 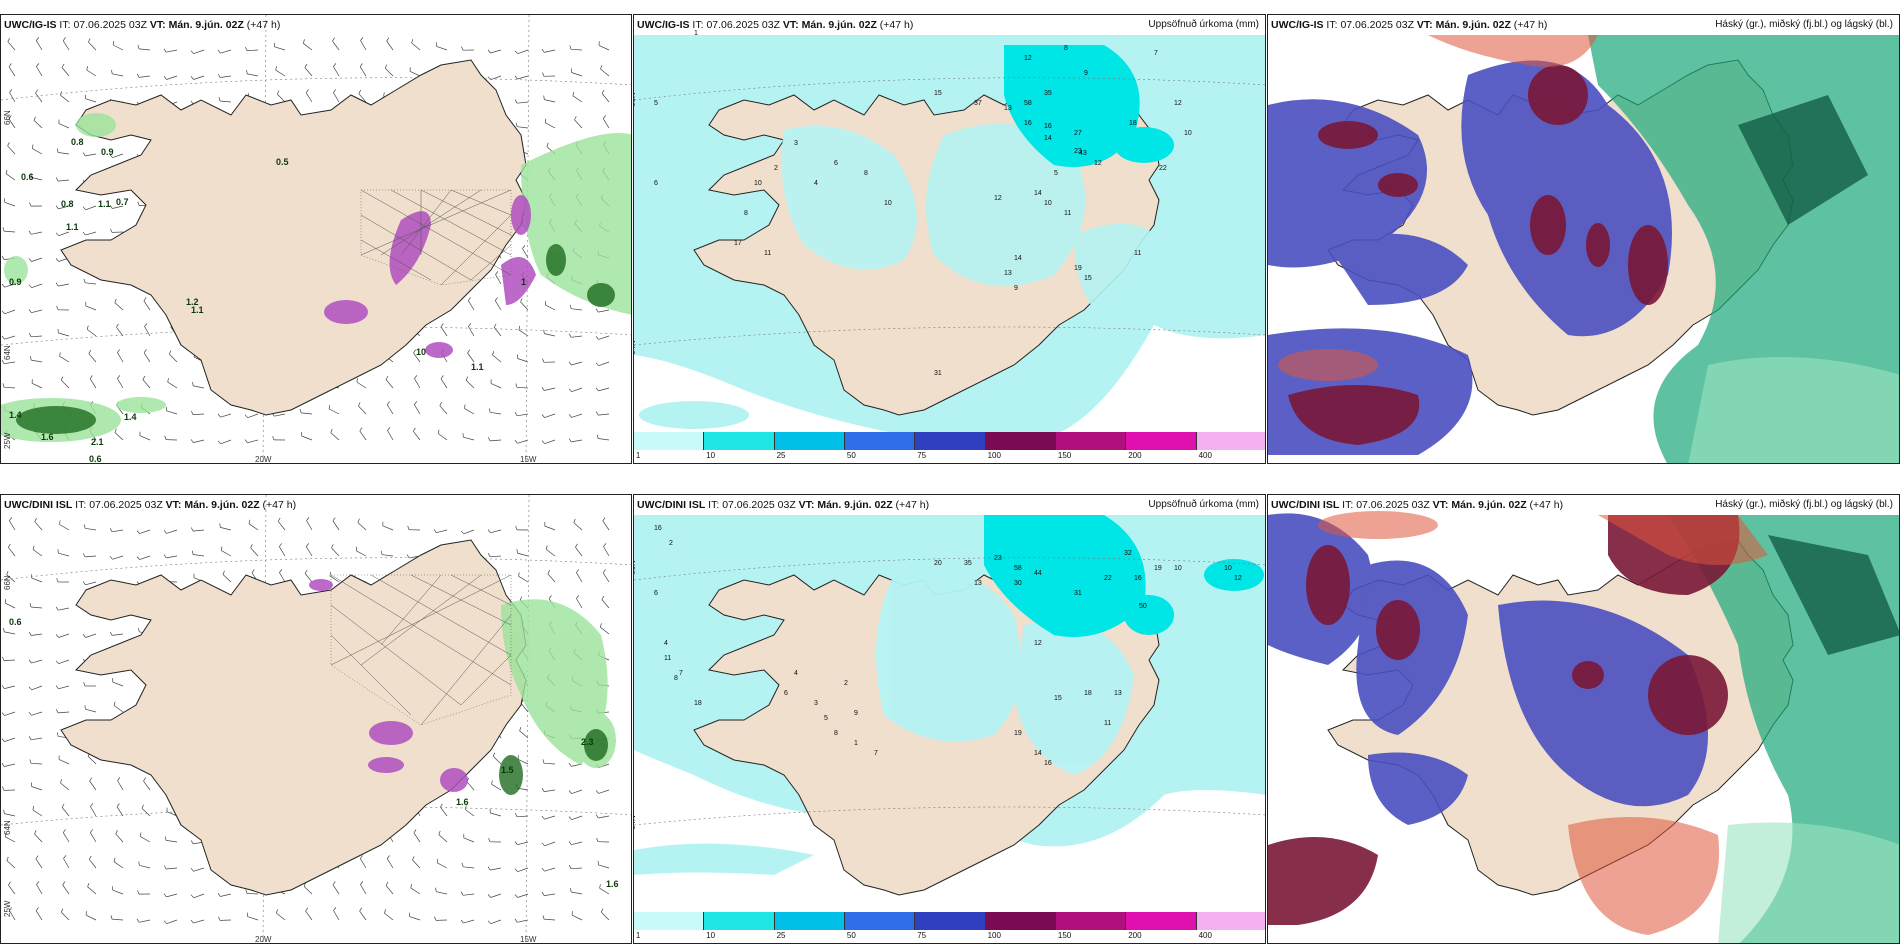 What do you see at coordinates (978, 103) in the screenshot?
I see `precip-value-label: 37` at bounding box center [978, 103].